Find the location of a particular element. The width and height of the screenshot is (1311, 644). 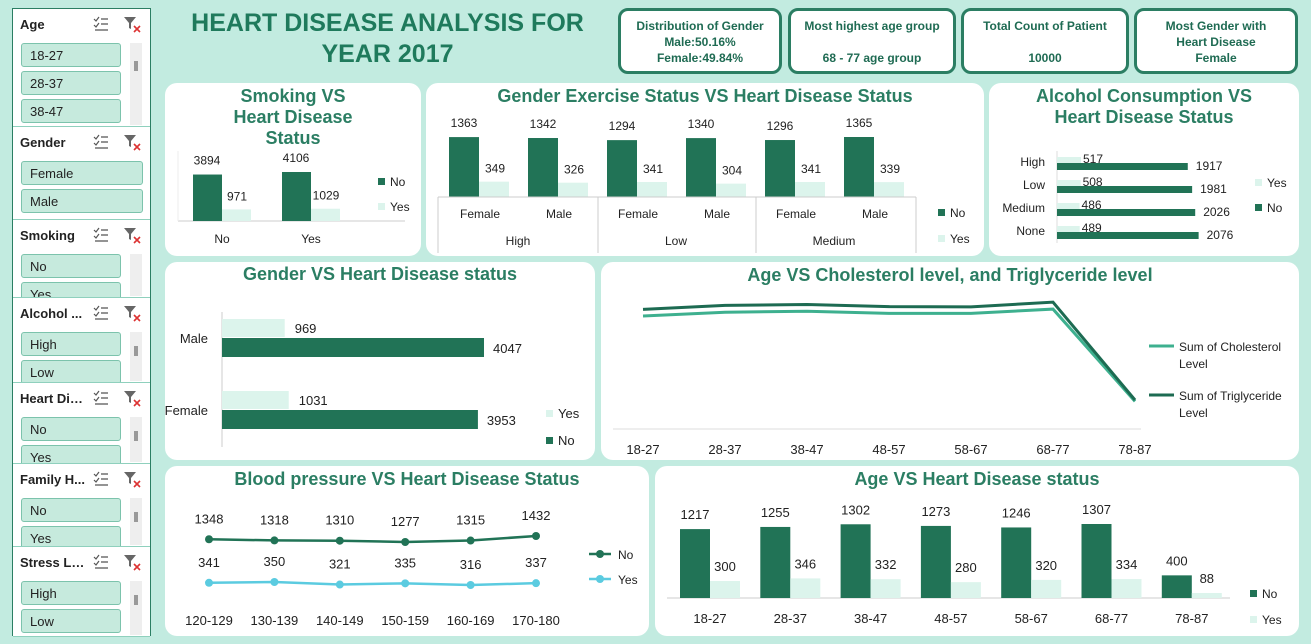

data-label: 1348 is located at coordinates (209, 518).